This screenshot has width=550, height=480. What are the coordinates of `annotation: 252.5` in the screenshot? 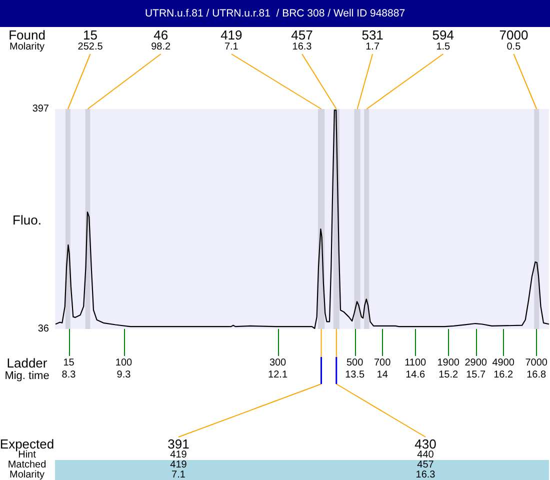 It's located at (91, 47).